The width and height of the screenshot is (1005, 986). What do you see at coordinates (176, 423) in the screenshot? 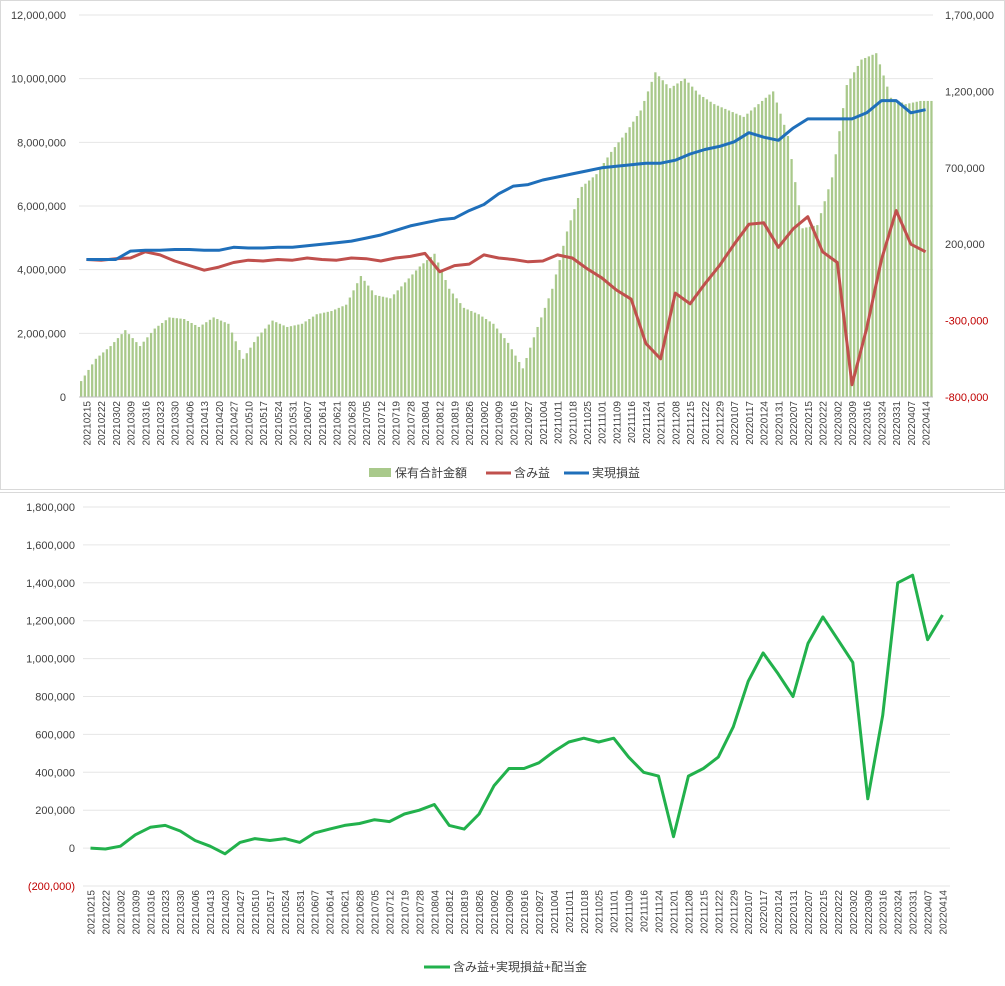
I see `x-axis-tick-label: 20210330` at bounding box center [176, 423].